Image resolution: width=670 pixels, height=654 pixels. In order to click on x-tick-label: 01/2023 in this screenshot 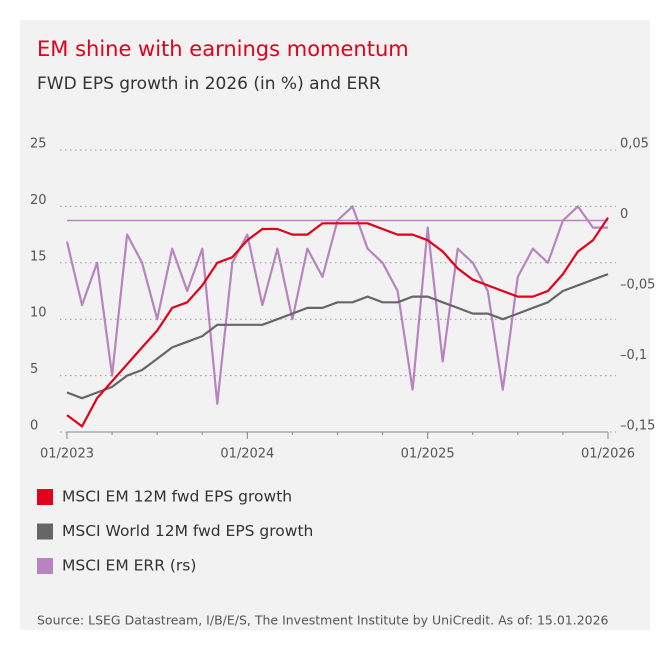, I will do `click(67, 454)`.